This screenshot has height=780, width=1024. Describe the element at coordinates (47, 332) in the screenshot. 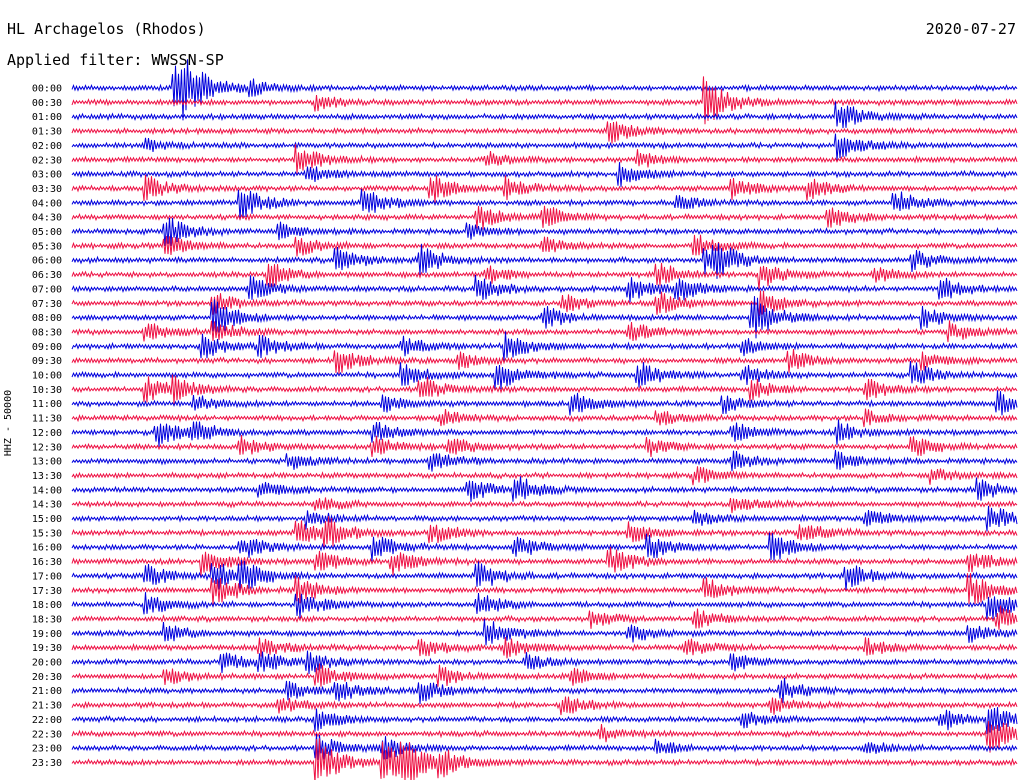

I see `row-time-label: 08:30` at that location.